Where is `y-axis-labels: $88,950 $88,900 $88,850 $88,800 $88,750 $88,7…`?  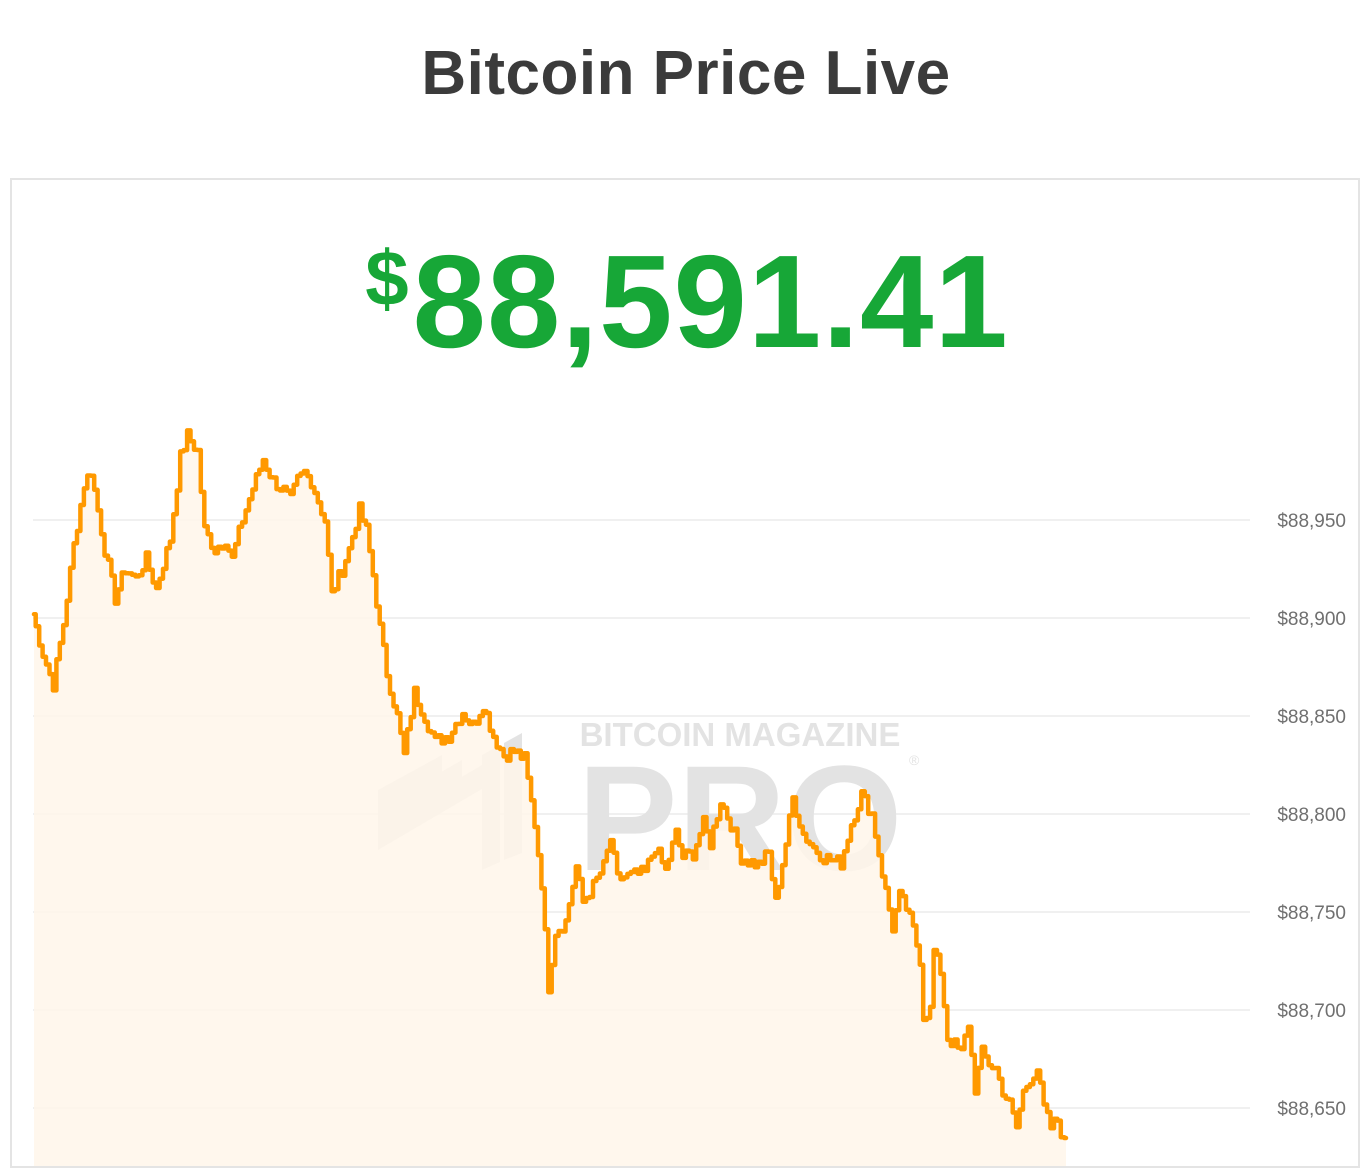
y-axis-labels: $88,950 $88,900 $88,850 $88,800 $88,750 $88,7… is located at coordinates (1311, 815).